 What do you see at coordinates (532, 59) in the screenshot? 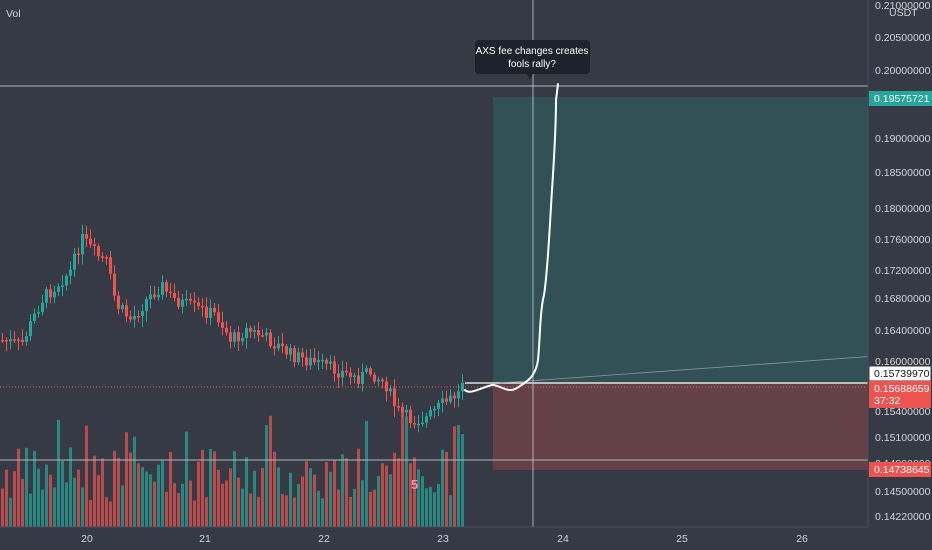
I see `annotation-callout: AXS fee changes creates fools rally?` at bounding box center [532, 59].